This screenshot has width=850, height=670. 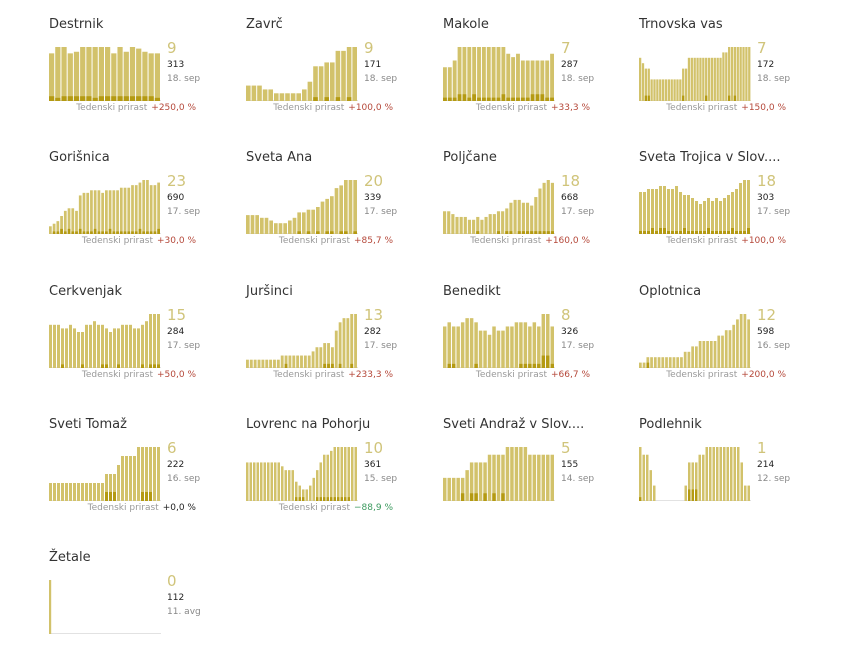 I want to click on municipality-card: Sveti Andraž v Slov.... 5 155 14. sep, so click(x=538, y=477).